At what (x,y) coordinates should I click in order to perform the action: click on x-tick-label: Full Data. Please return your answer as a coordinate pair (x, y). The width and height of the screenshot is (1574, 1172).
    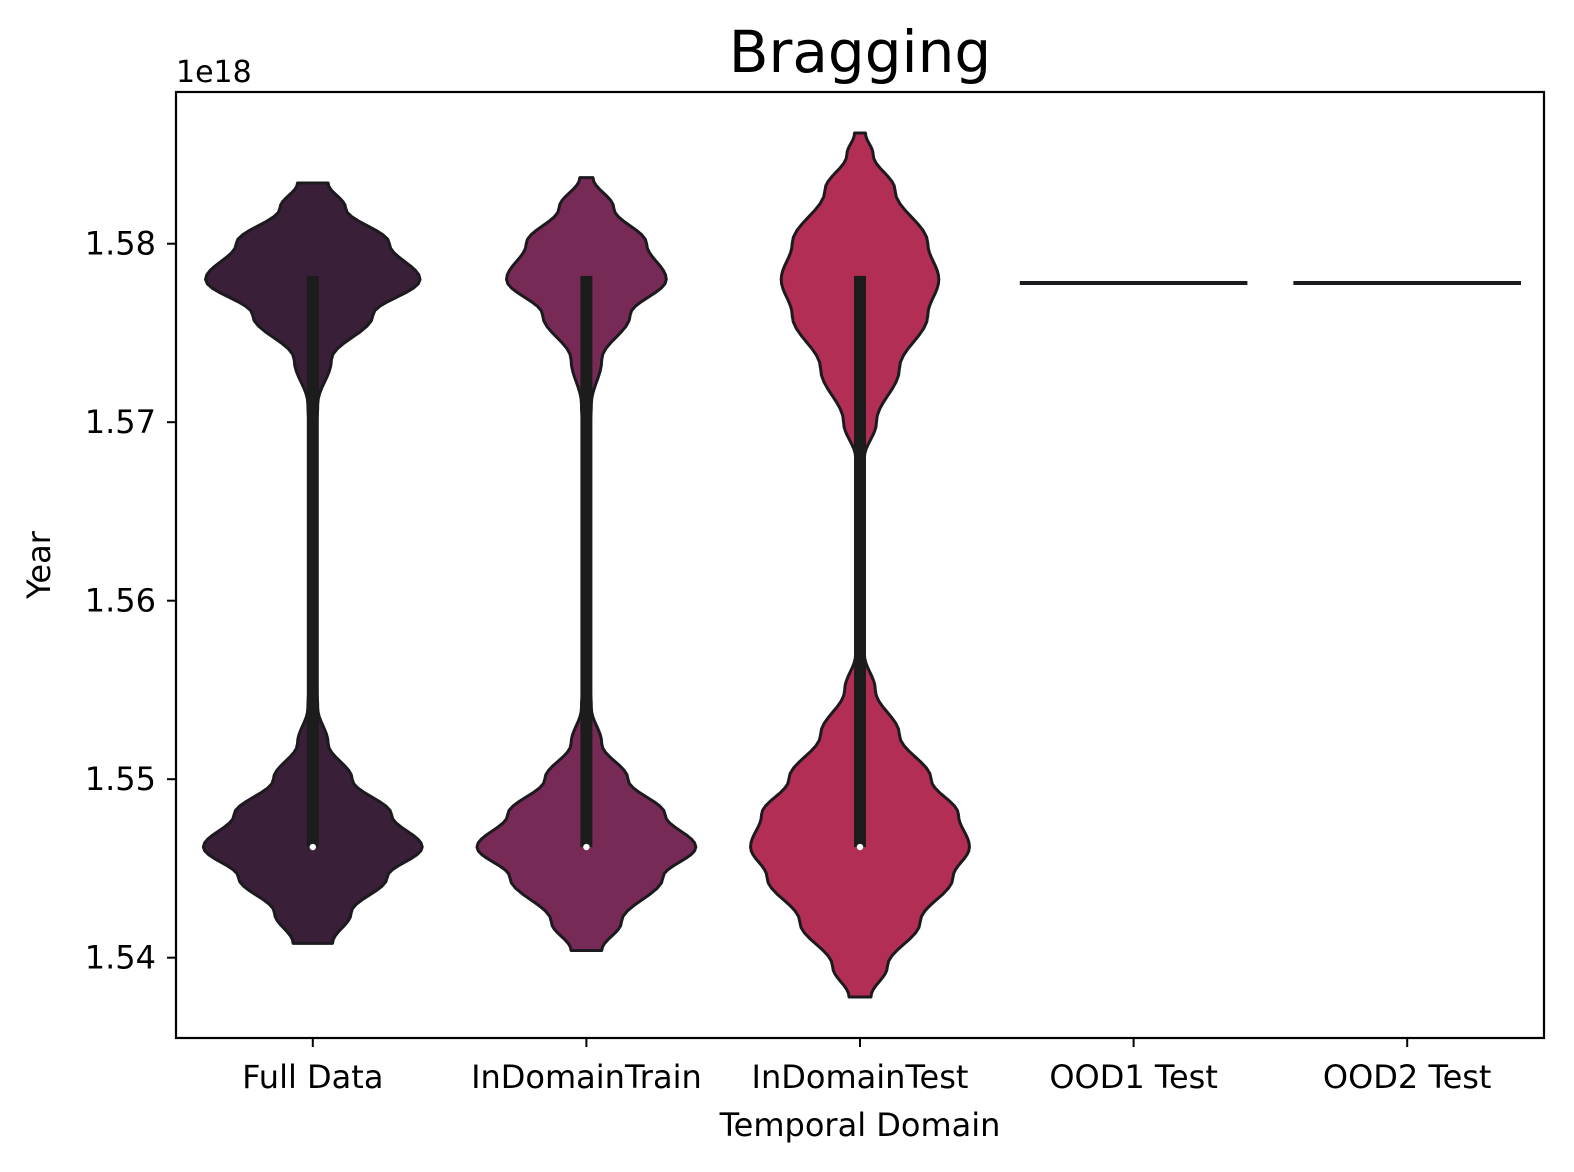
    Looking at the image, I should click on (312, 1077).